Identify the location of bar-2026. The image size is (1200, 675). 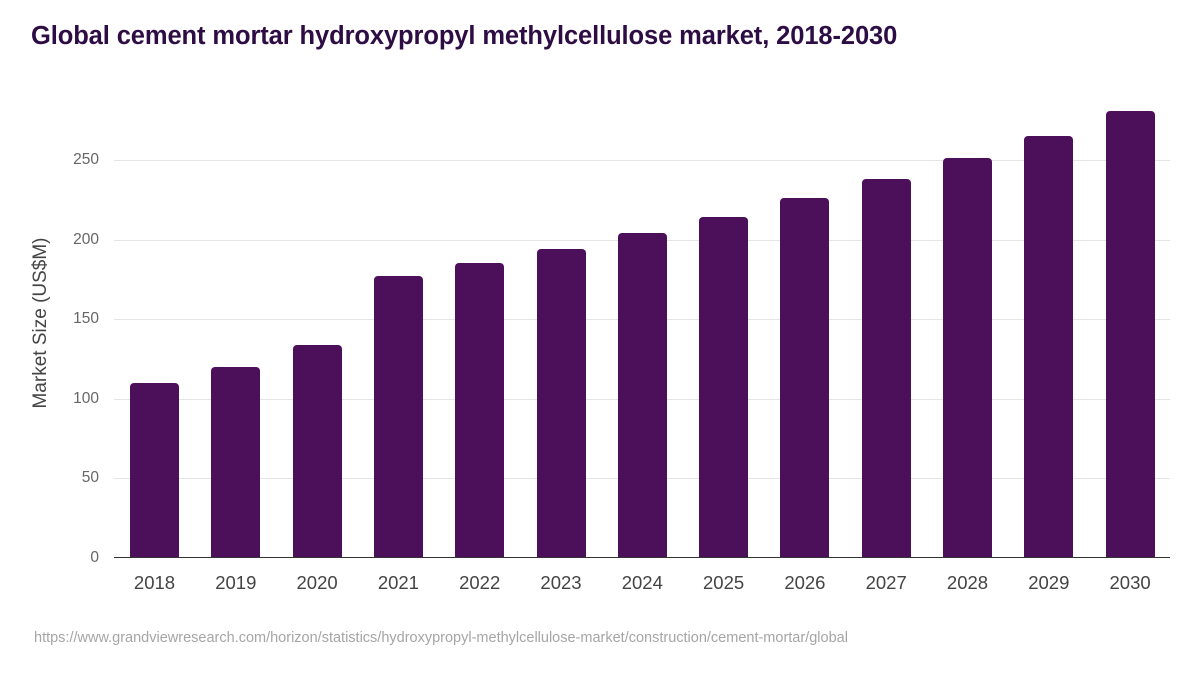
(805, 378).